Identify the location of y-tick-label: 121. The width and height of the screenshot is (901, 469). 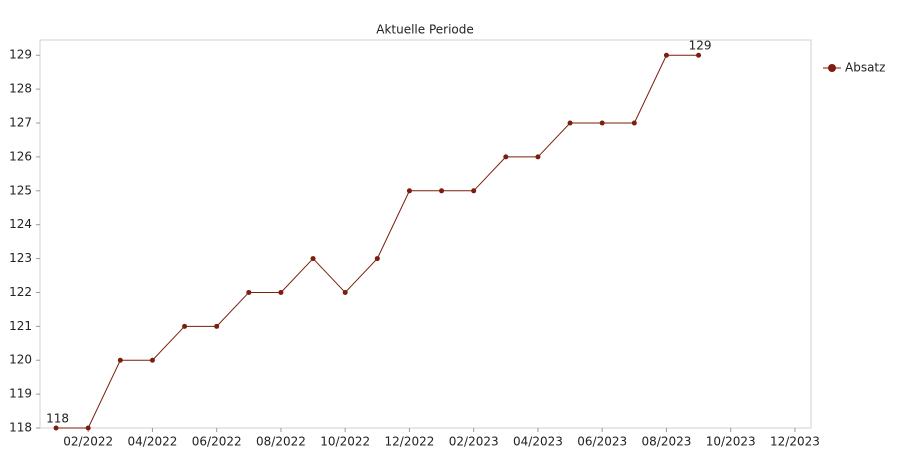
(20, 326).